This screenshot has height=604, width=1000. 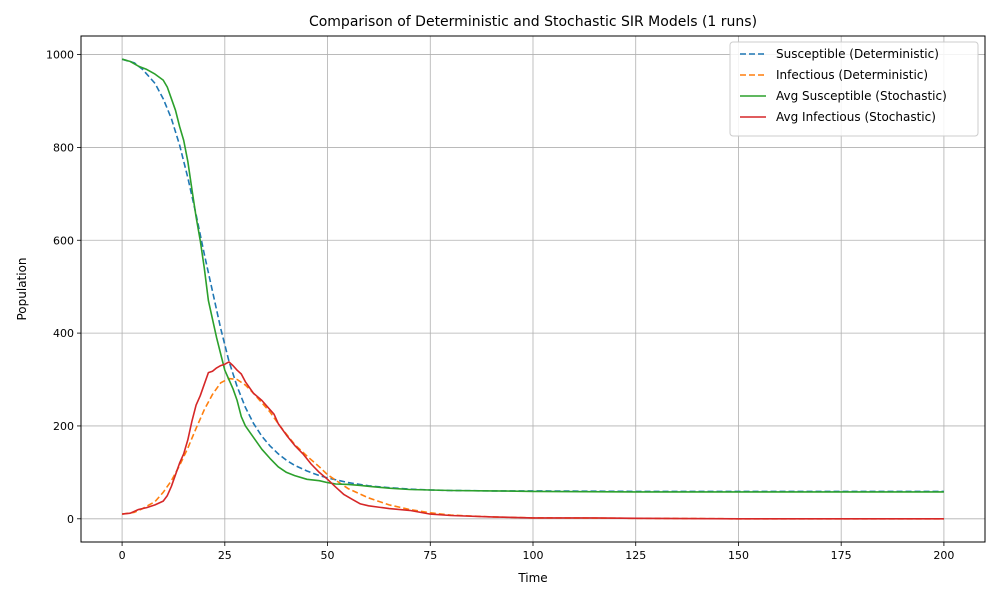 What do you see at coordinates (430, 555) in the screenshot?
I see `x-tick-label: 75` at bounding box center [430, 555].